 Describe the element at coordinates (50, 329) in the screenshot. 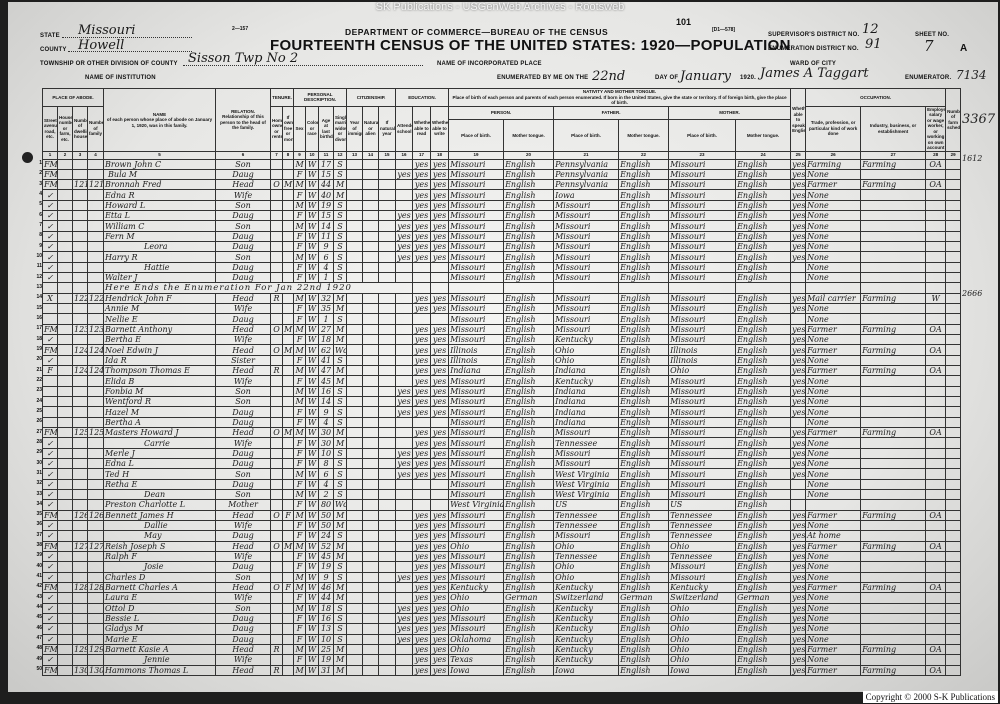

I see `cell-code: FM` at that location.